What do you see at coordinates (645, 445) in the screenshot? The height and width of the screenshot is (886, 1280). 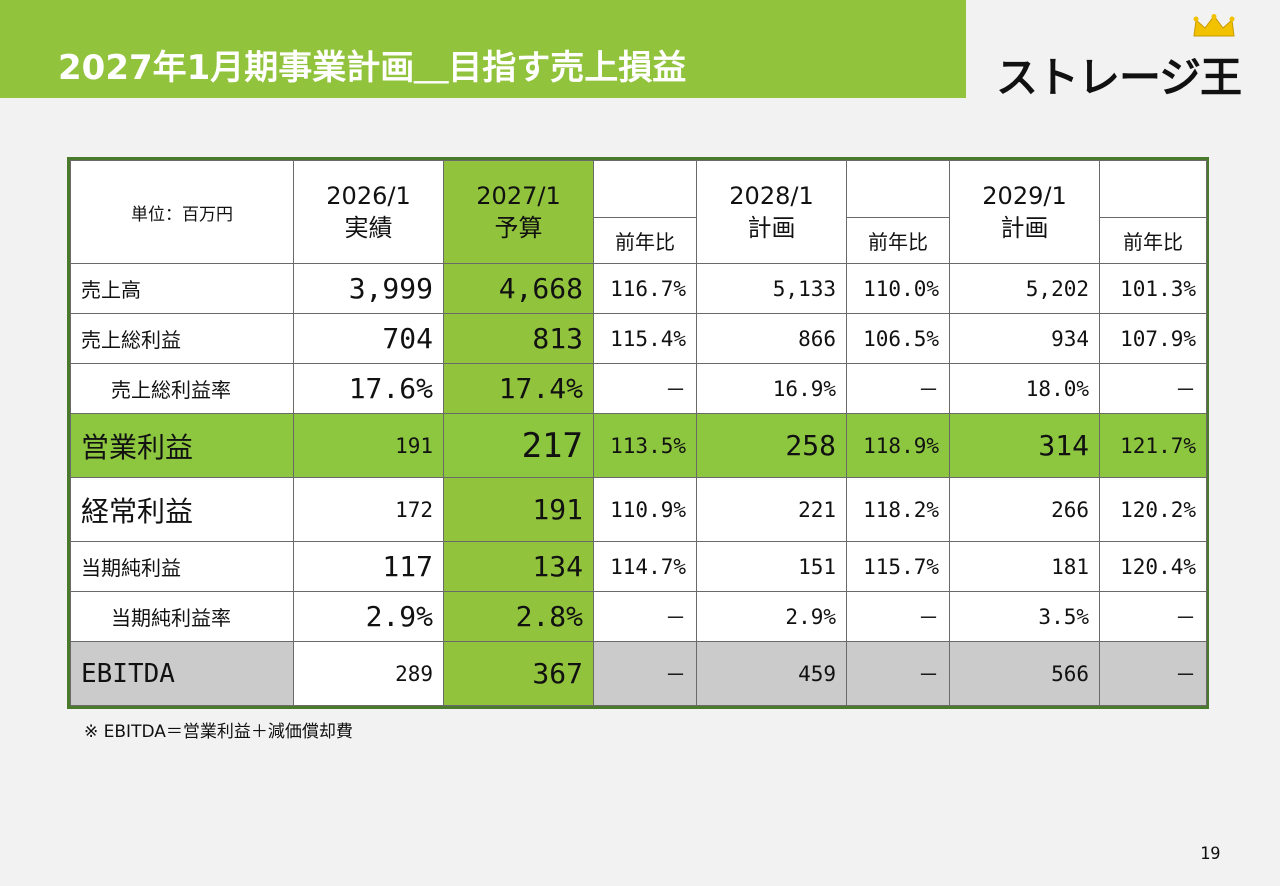 I see `cell-2027-yoy: 113.5%` at bounding box center [645, 445].